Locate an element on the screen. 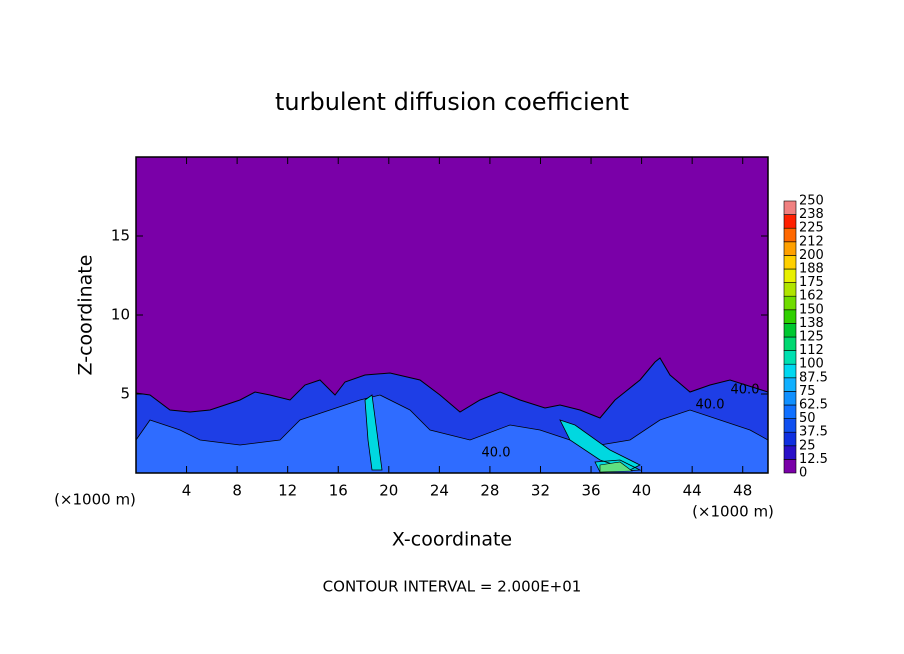  y-unit: (×1000 m) is located at coordinates (95, 500).